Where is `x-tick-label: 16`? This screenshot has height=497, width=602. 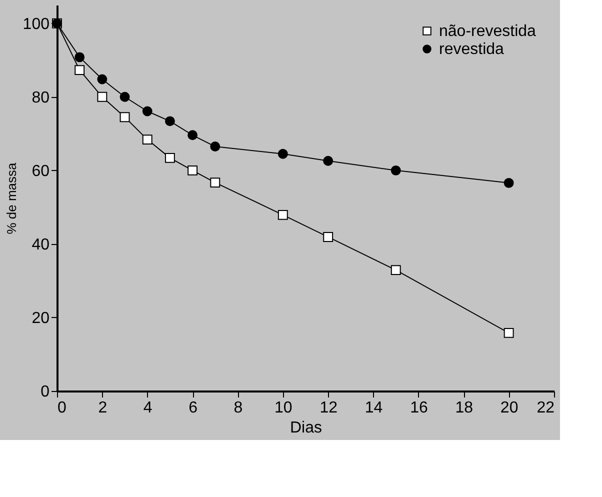 x-tick-label: 16 is located at coordinates (419, 408).